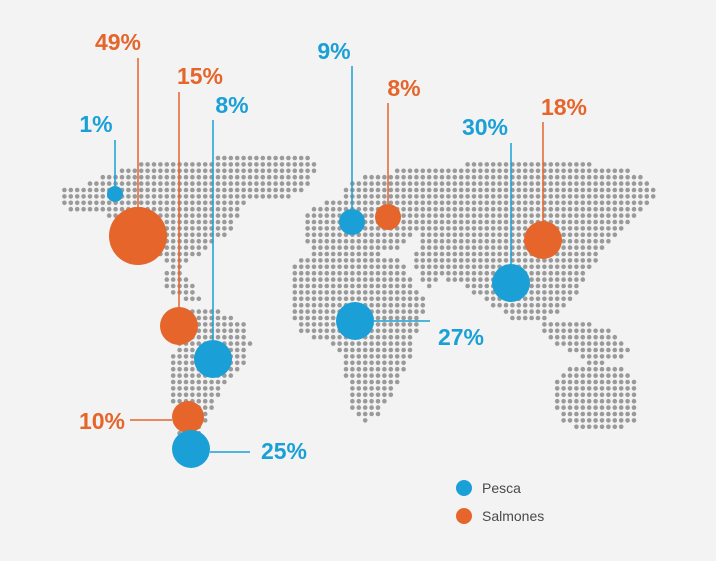 This screenshot has width=716, height=561. Describe the element at coordinates (403, 88) in the screenshot. I see `marker-label: 8%` at that location.